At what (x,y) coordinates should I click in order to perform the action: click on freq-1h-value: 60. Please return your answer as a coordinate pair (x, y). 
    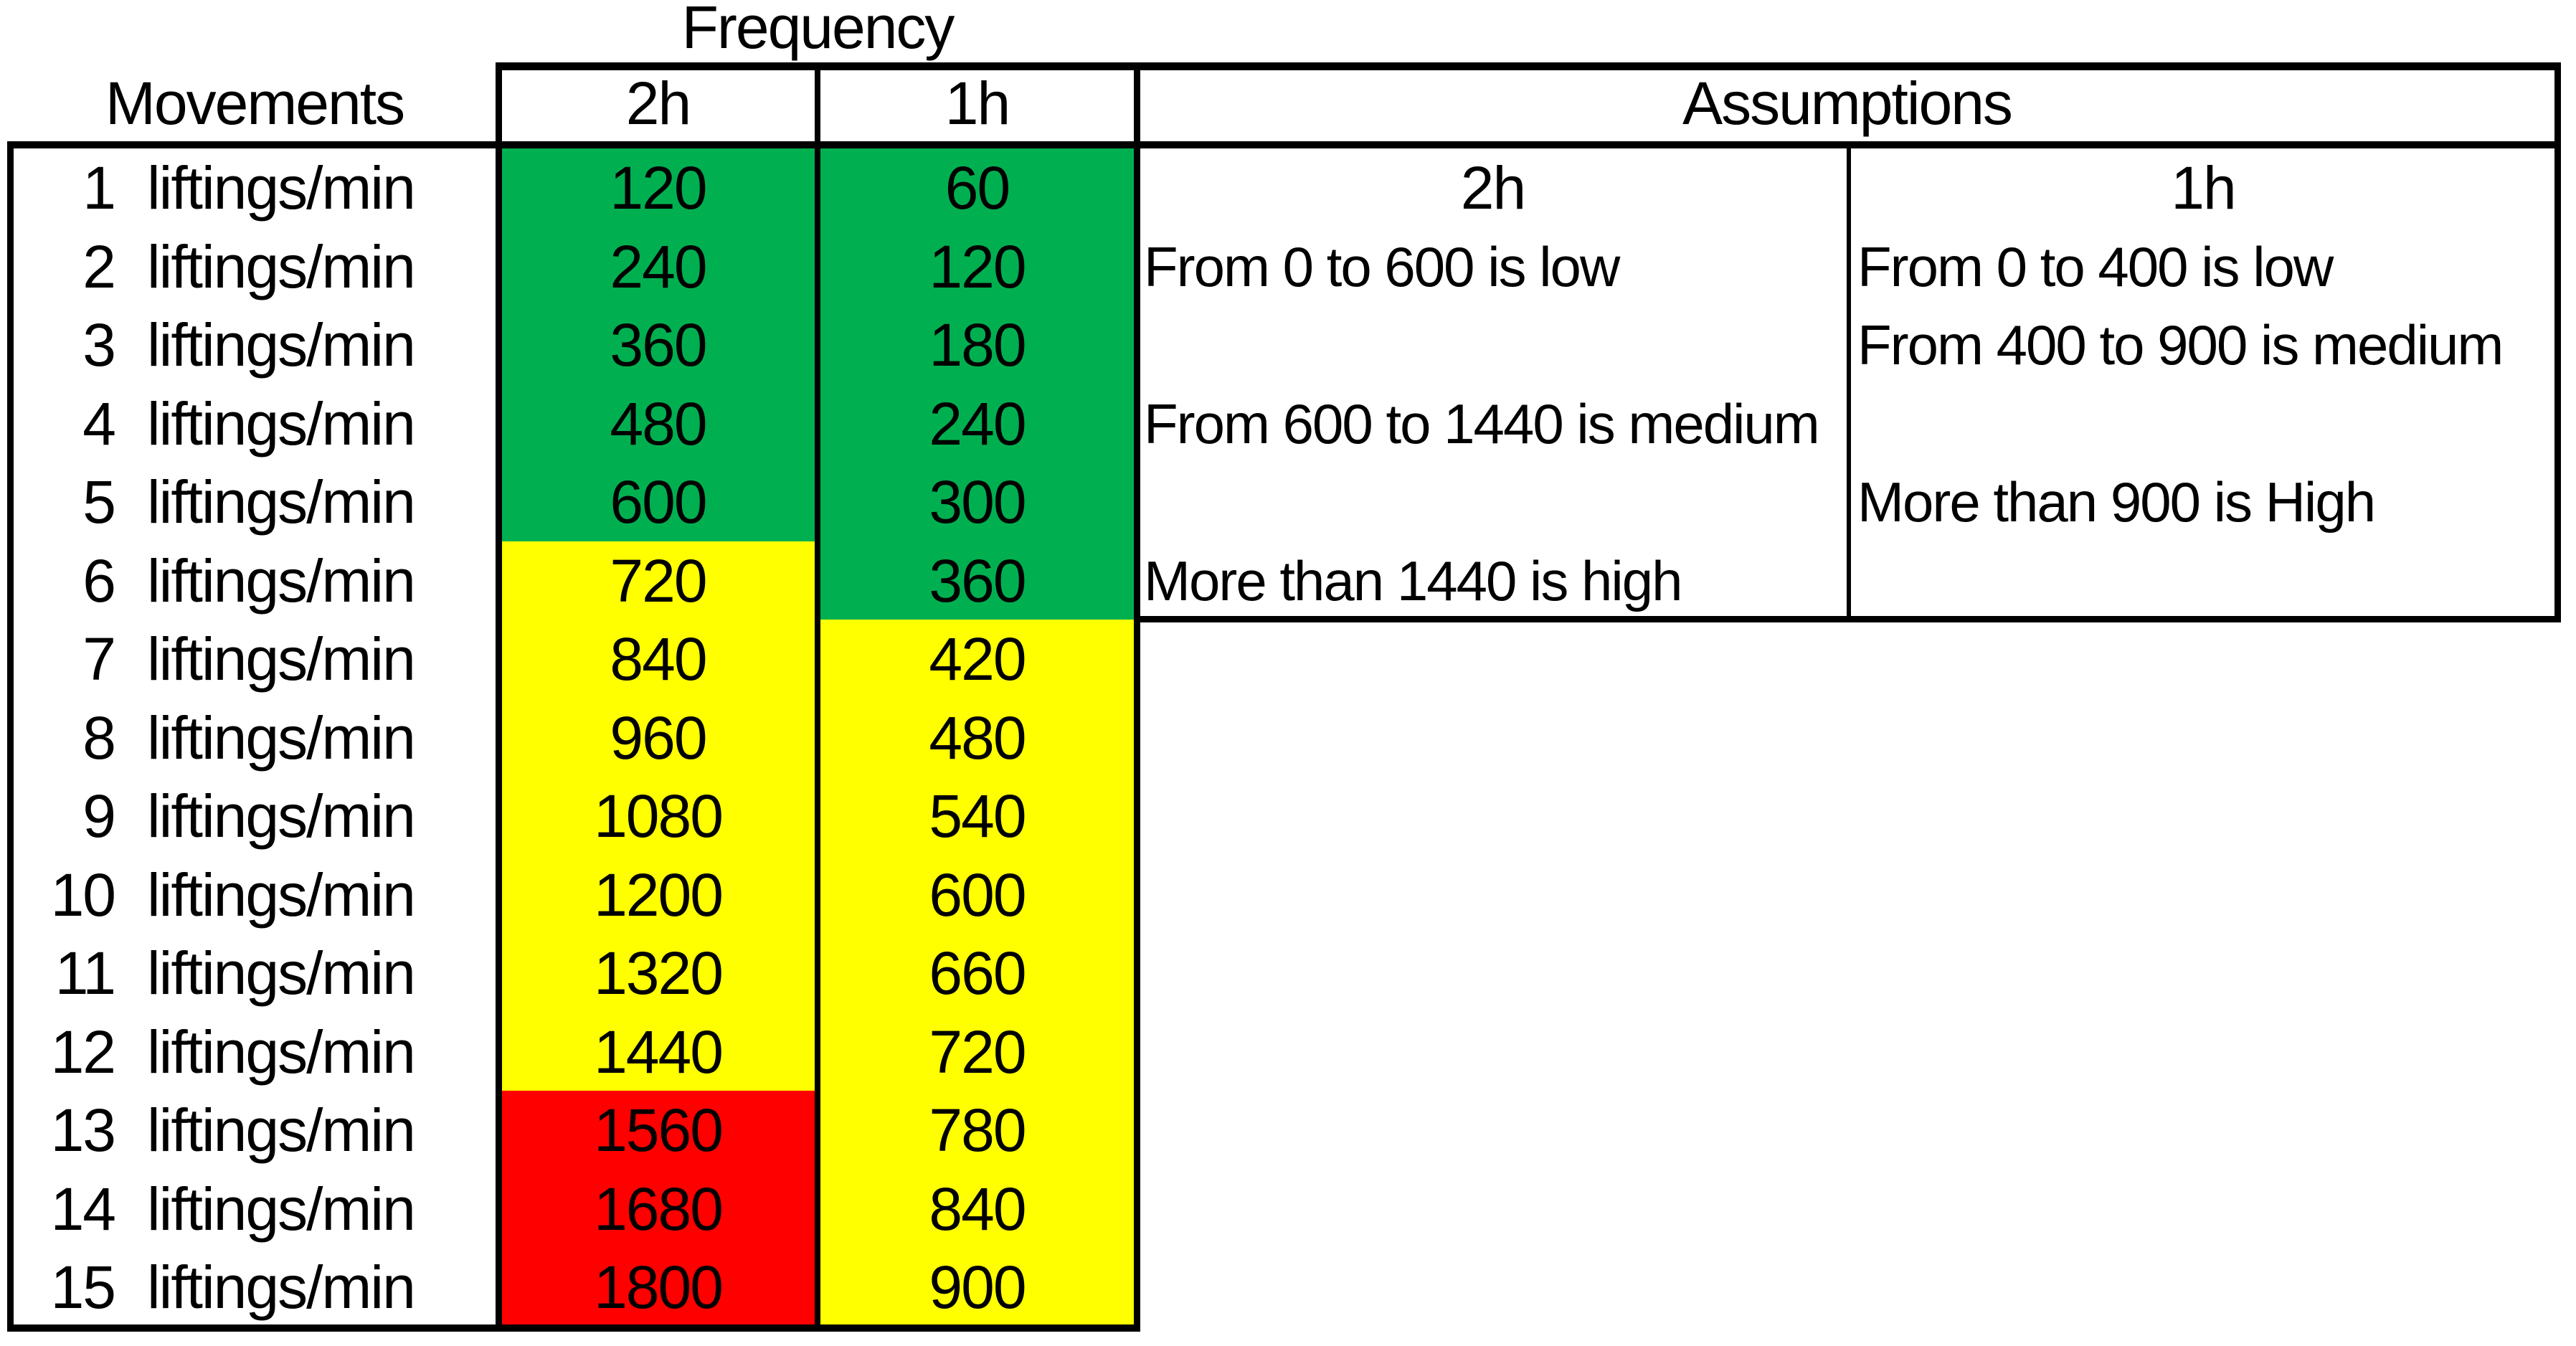
    Looking at the image, I should click on (977, 187).